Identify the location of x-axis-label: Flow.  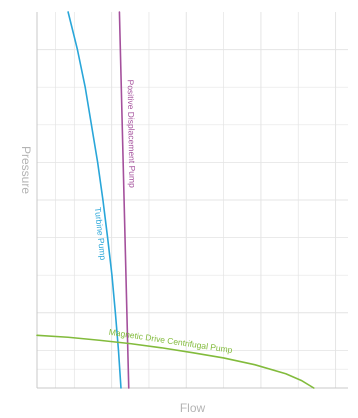
(193, 408).